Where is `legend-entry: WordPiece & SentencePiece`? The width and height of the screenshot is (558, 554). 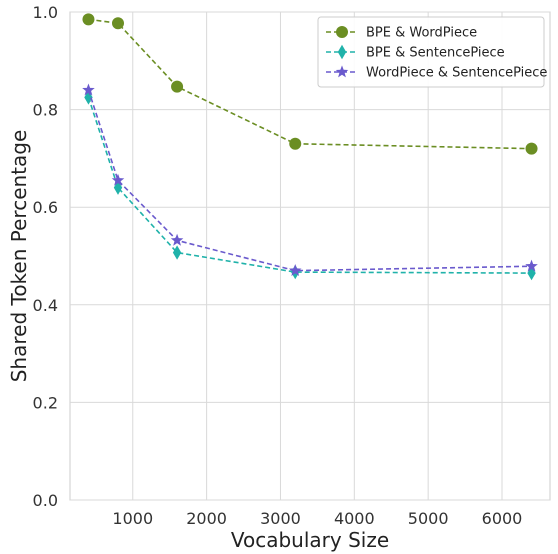
legend-entry: WordPiece & SentencePiece is located at coordinates (436, 73).